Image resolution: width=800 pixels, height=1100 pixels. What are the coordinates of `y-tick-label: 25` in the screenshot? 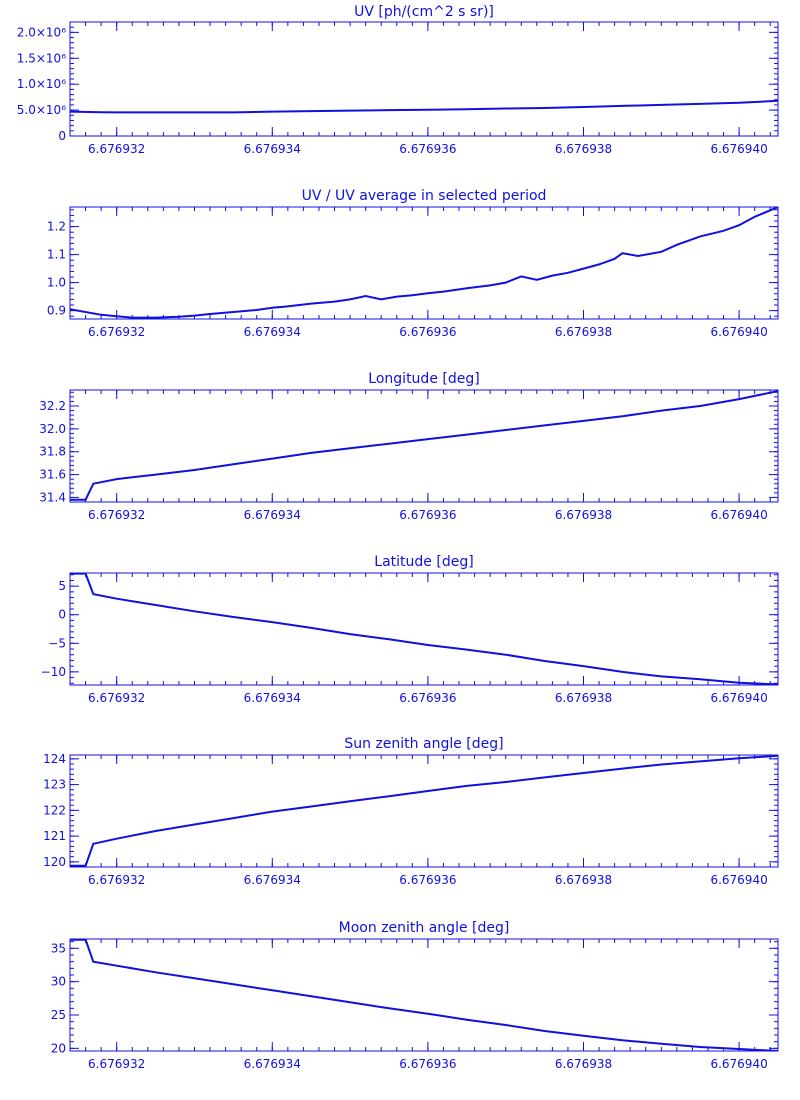 It's located at (58, 1015).